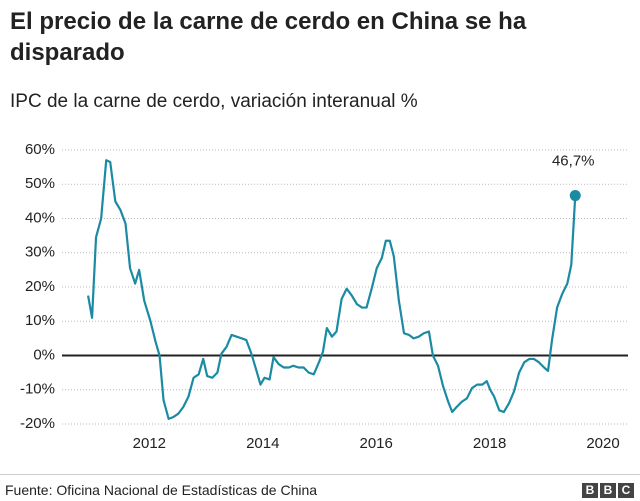 The height and width of the screenshot is (501, 640). Describe the element at coordinates (573, 161) in the screenshot. I see `value-label: 46,7%` at that location.